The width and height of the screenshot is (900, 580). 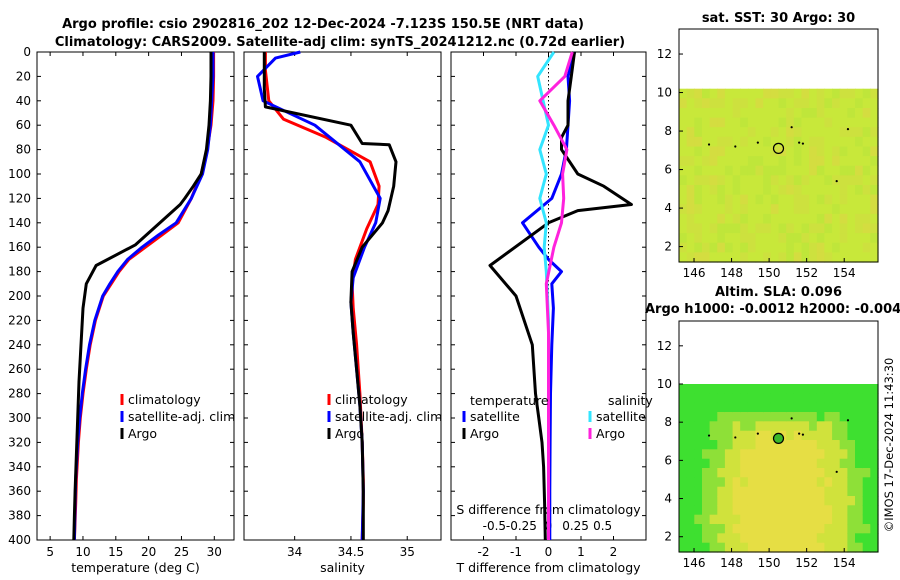 What do you see at coordinates (82, 552) in the screenshot?
I see `x-tick-label: 10` at bounding box center [82, 552].